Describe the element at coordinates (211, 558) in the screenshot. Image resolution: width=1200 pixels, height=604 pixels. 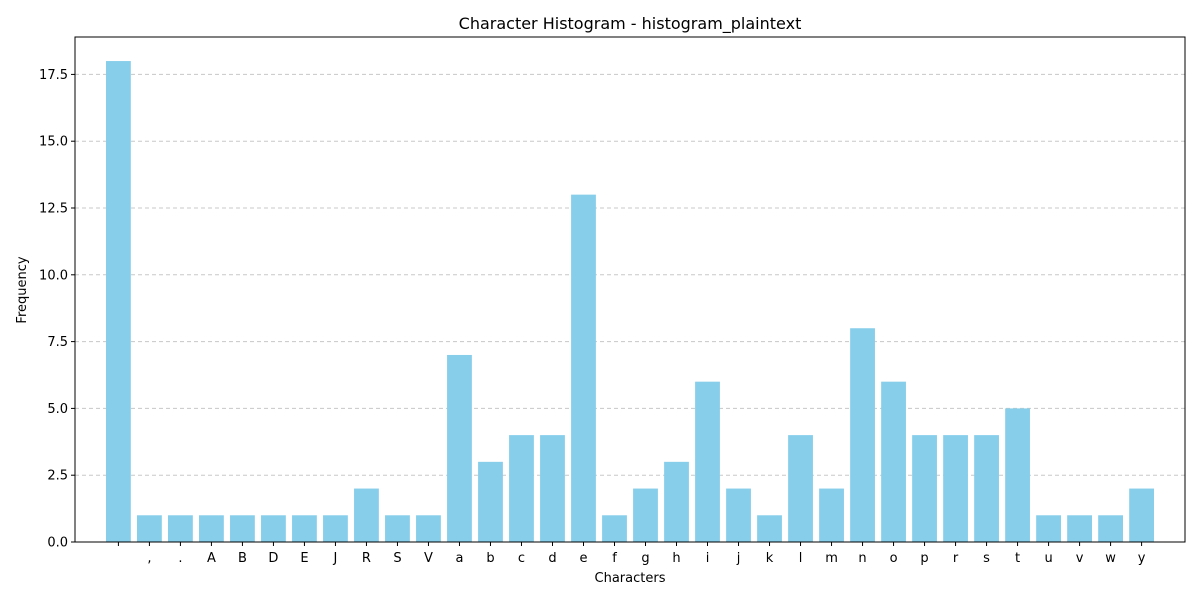
I see `x-tick-label: A` at that location.